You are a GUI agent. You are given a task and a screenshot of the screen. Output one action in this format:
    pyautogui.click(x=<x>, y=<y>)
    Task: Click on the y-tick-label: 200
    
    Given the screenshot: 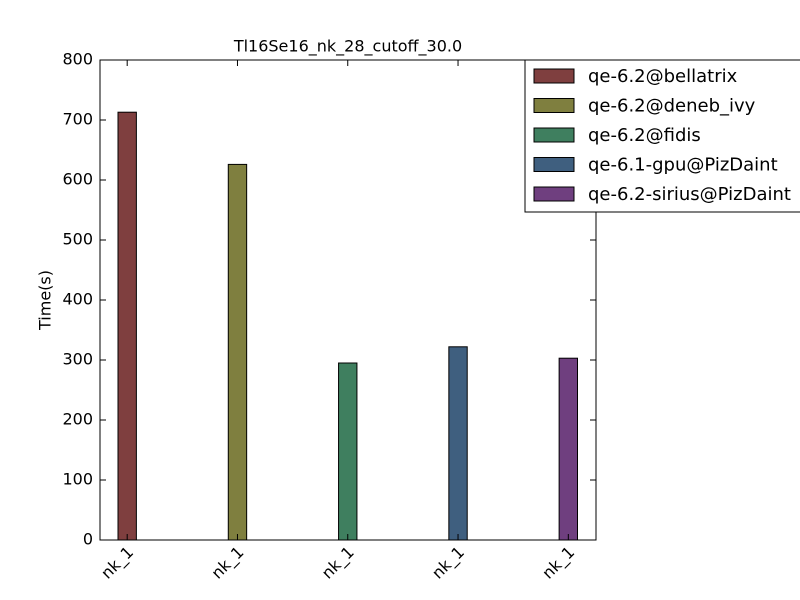 What is the action you would take?
    pyautogui.click(x=77, y=419)
    